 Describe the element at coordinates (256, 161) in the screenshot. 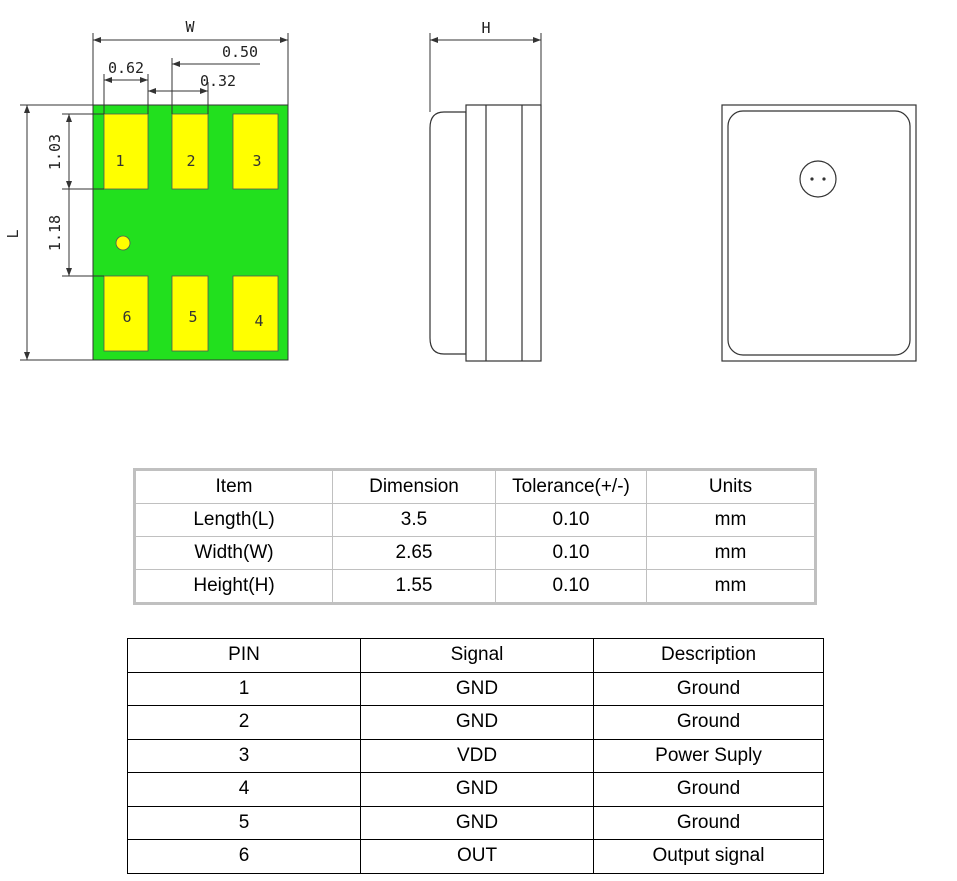

I see `pad-3-label: 3` at that location.